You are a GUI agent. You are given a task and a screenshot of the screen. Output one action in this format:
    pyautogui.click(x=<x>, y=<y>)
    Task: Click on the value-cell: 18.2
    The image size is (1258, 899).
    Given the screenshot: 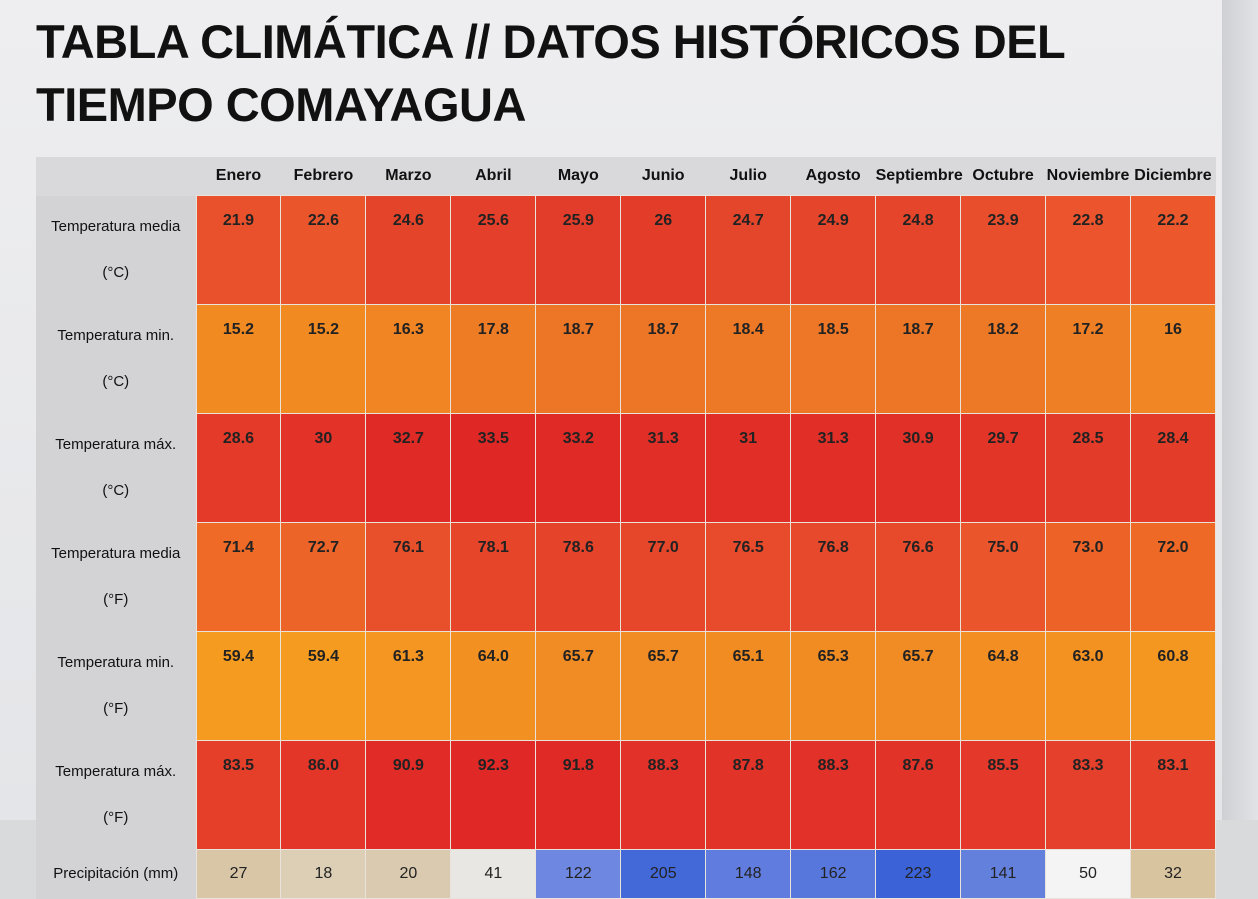 What is the action you would take?
    pyautogui.click(x=1003, y=359)
    